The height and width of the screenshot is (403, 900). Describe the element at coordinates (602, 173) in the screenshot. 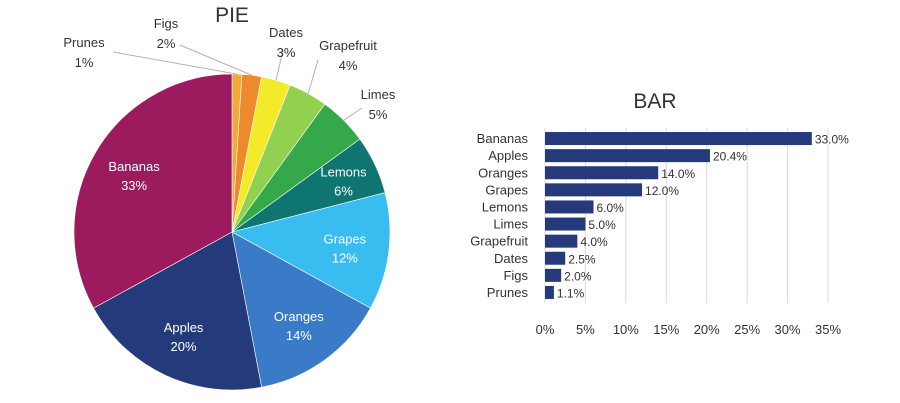

I see `bar-oranges` at that location.